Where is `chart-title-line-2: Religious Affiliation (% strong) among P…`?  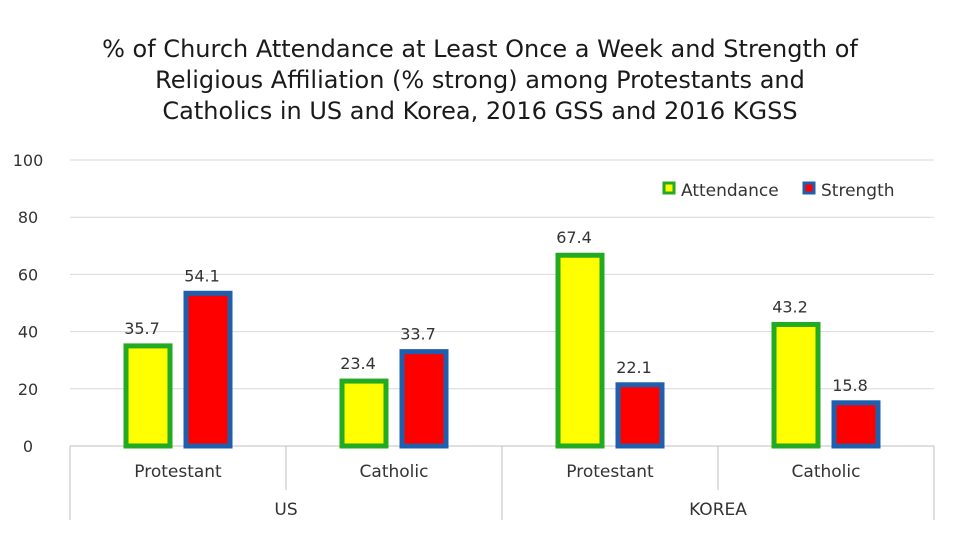
chart-title-line-2: Religious Affiliation (% strong) among P… is located at coordinates (480, 80).